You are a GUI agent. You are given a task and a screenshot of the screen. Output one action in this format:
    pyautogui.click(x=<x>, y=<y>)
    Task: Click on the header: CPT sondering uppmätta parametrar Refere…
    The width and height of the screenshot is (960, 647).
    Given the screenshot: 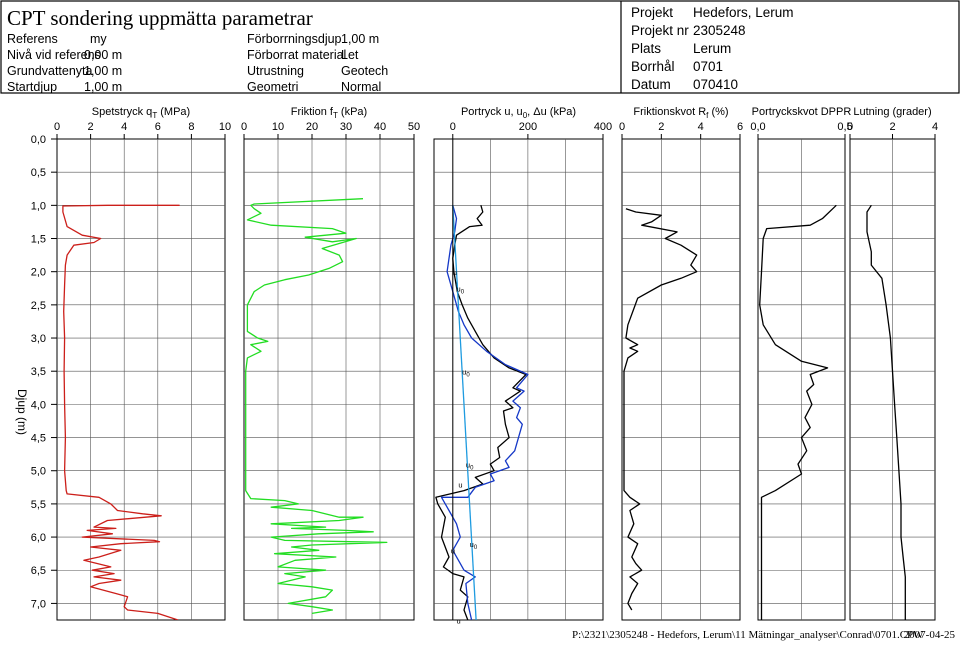 What is the action you would take?
    pyautogui.click(x=480, y=47)
    